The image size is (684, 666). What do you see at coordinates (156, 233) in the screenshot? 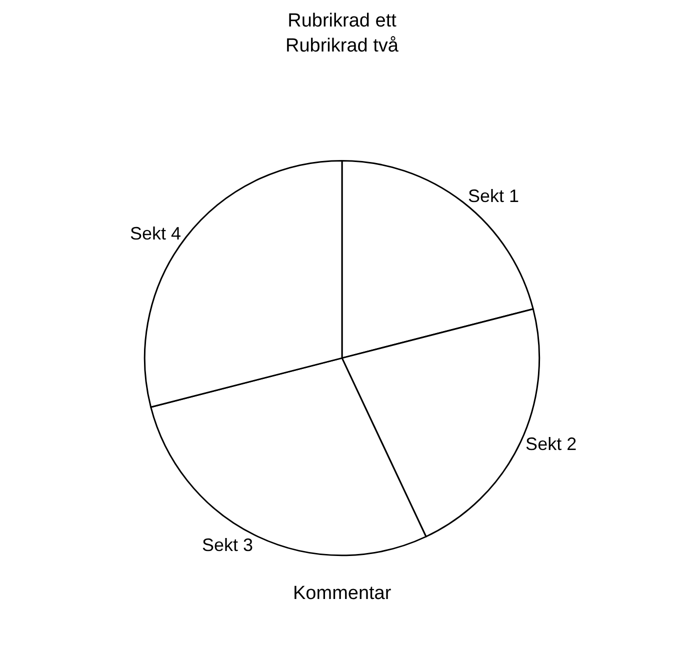
I see `slice-label: Sekt 4` at bounding box center [156, 233].